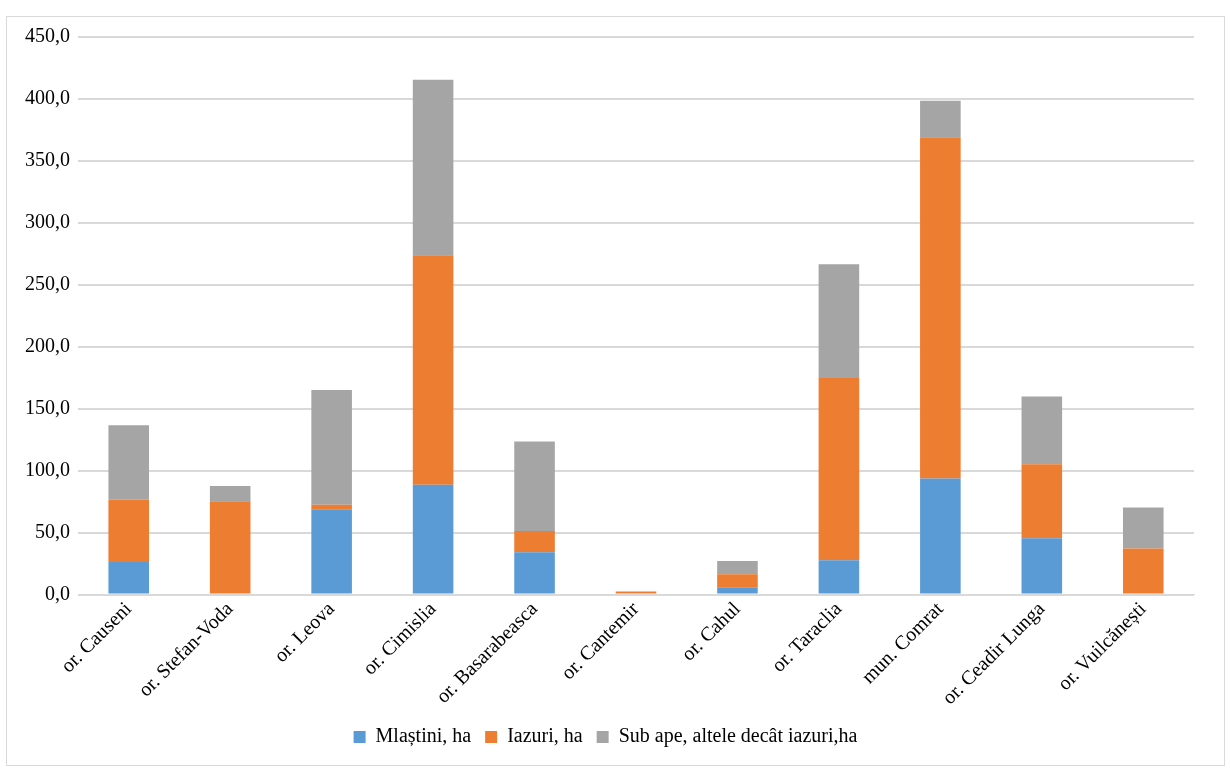 The image size is (1231, 769). Describe the element at coordinates (57, 592) in the screenshot. I see `y-tick-label: 0,0` at that location.